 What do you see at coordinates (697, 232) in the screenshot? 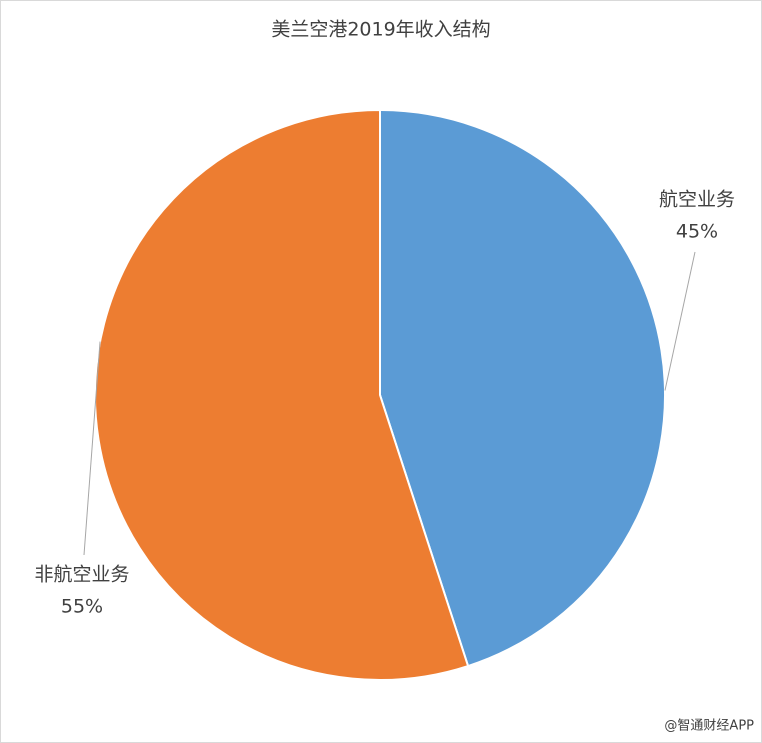
I see `data-label-value: 45%` at bounding box center [697, 232].